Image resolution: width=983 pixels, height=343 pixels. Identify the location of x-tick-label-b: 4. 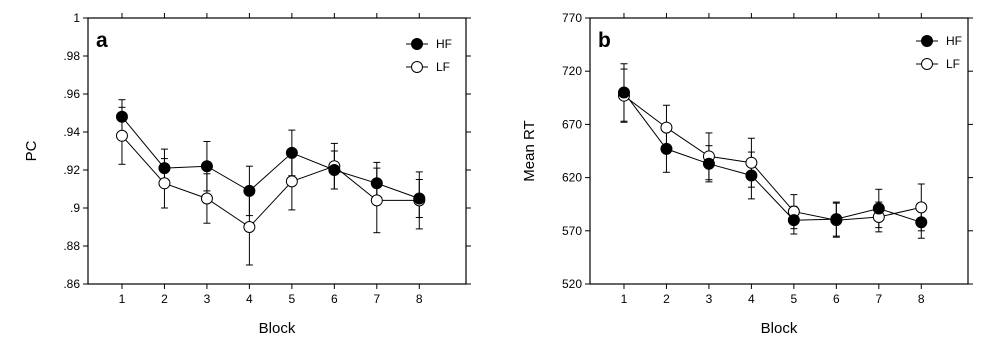
(751, 299).